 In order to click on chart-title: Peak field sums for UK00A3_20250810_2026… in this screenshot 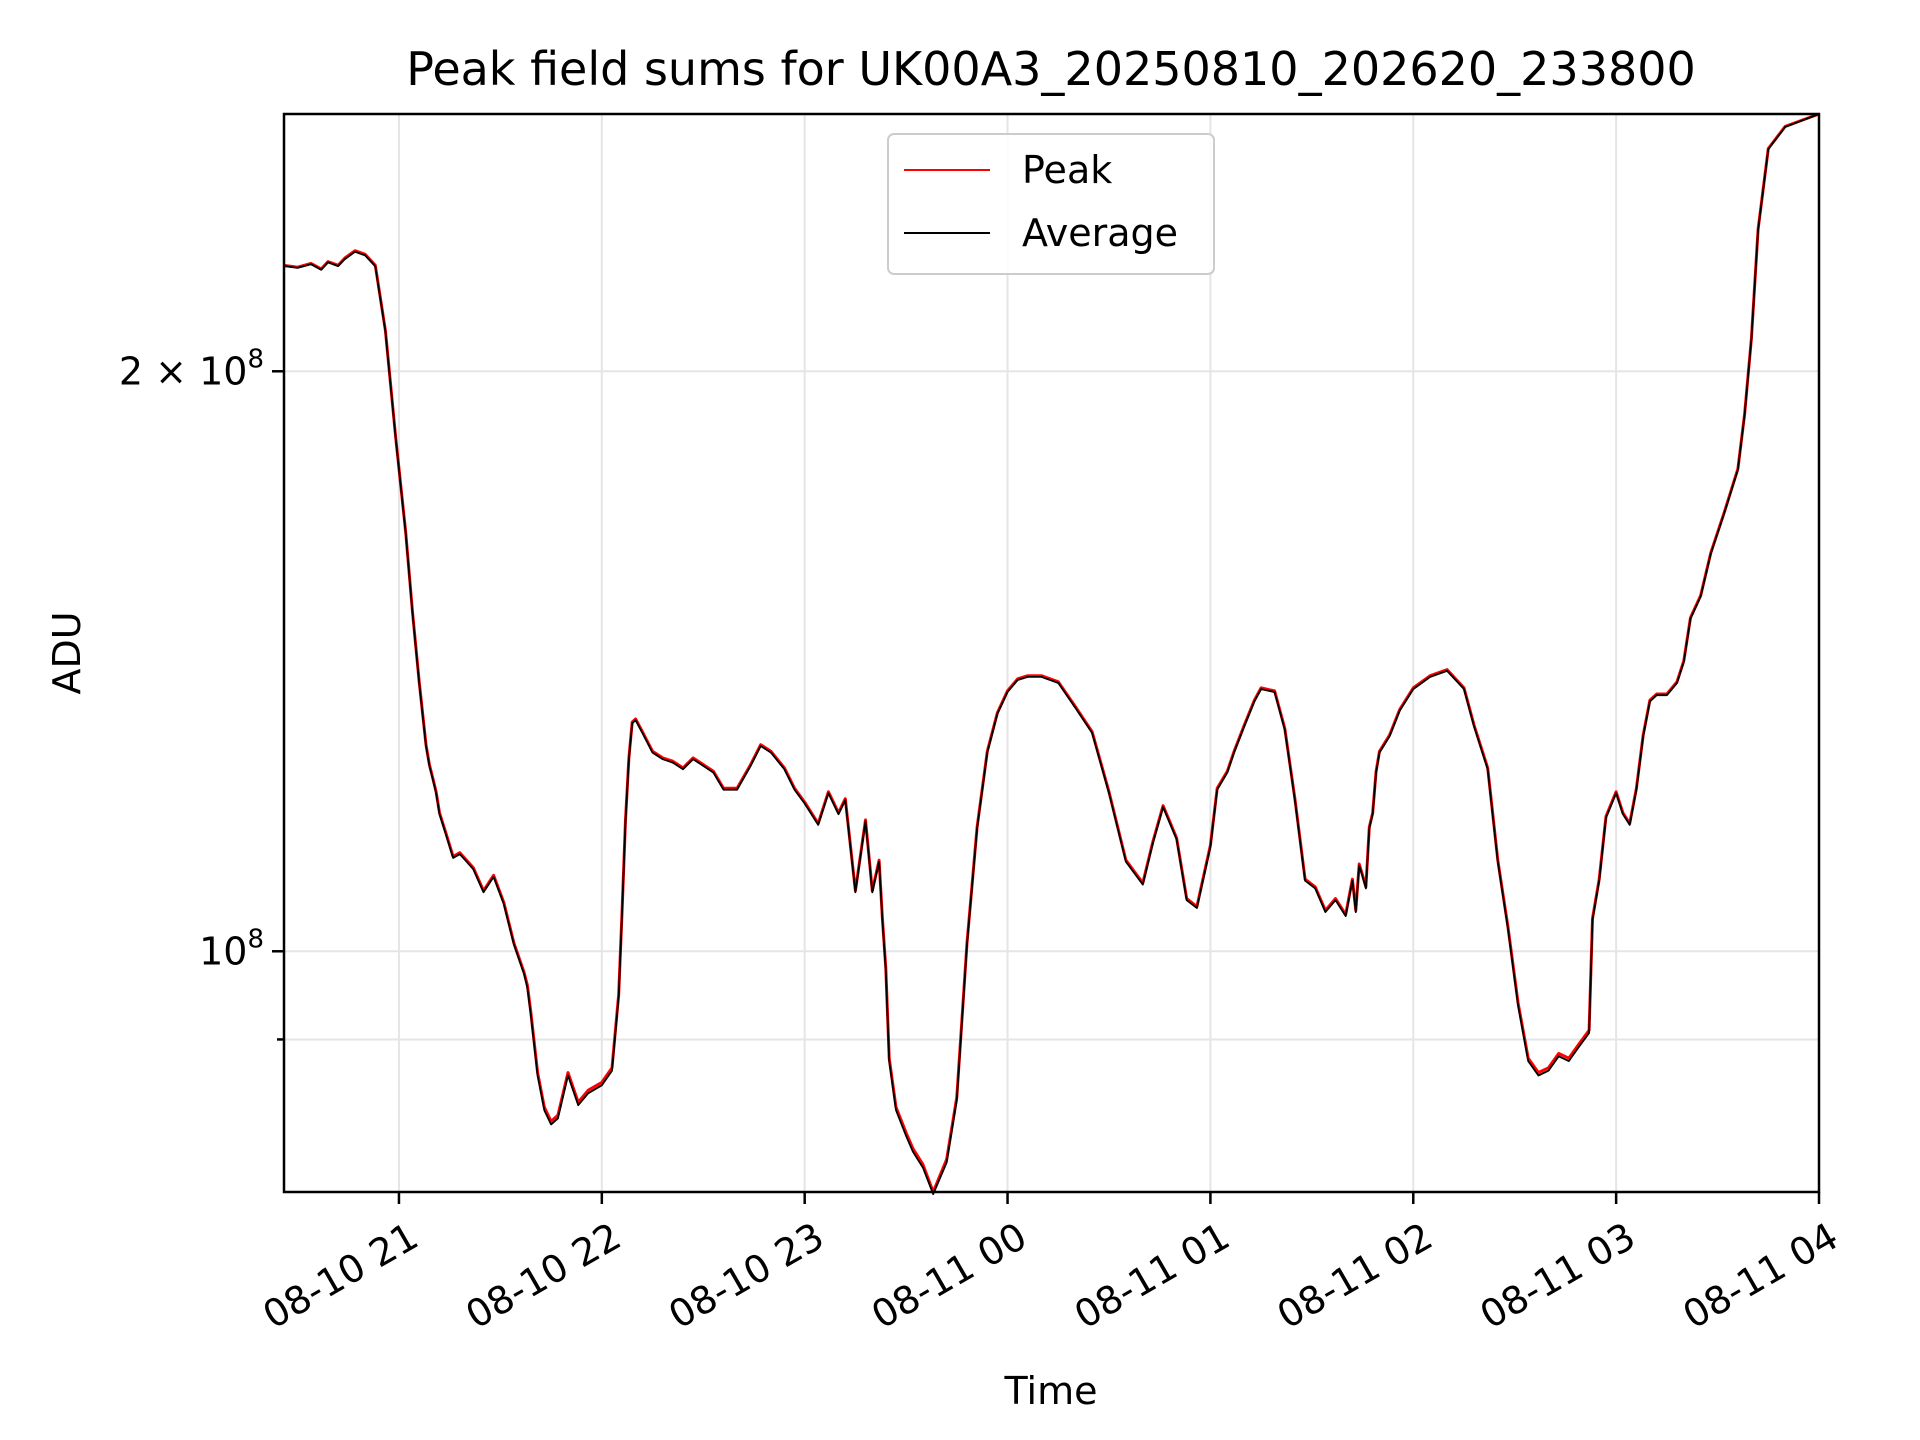, I will do `click(1051, 69)`.